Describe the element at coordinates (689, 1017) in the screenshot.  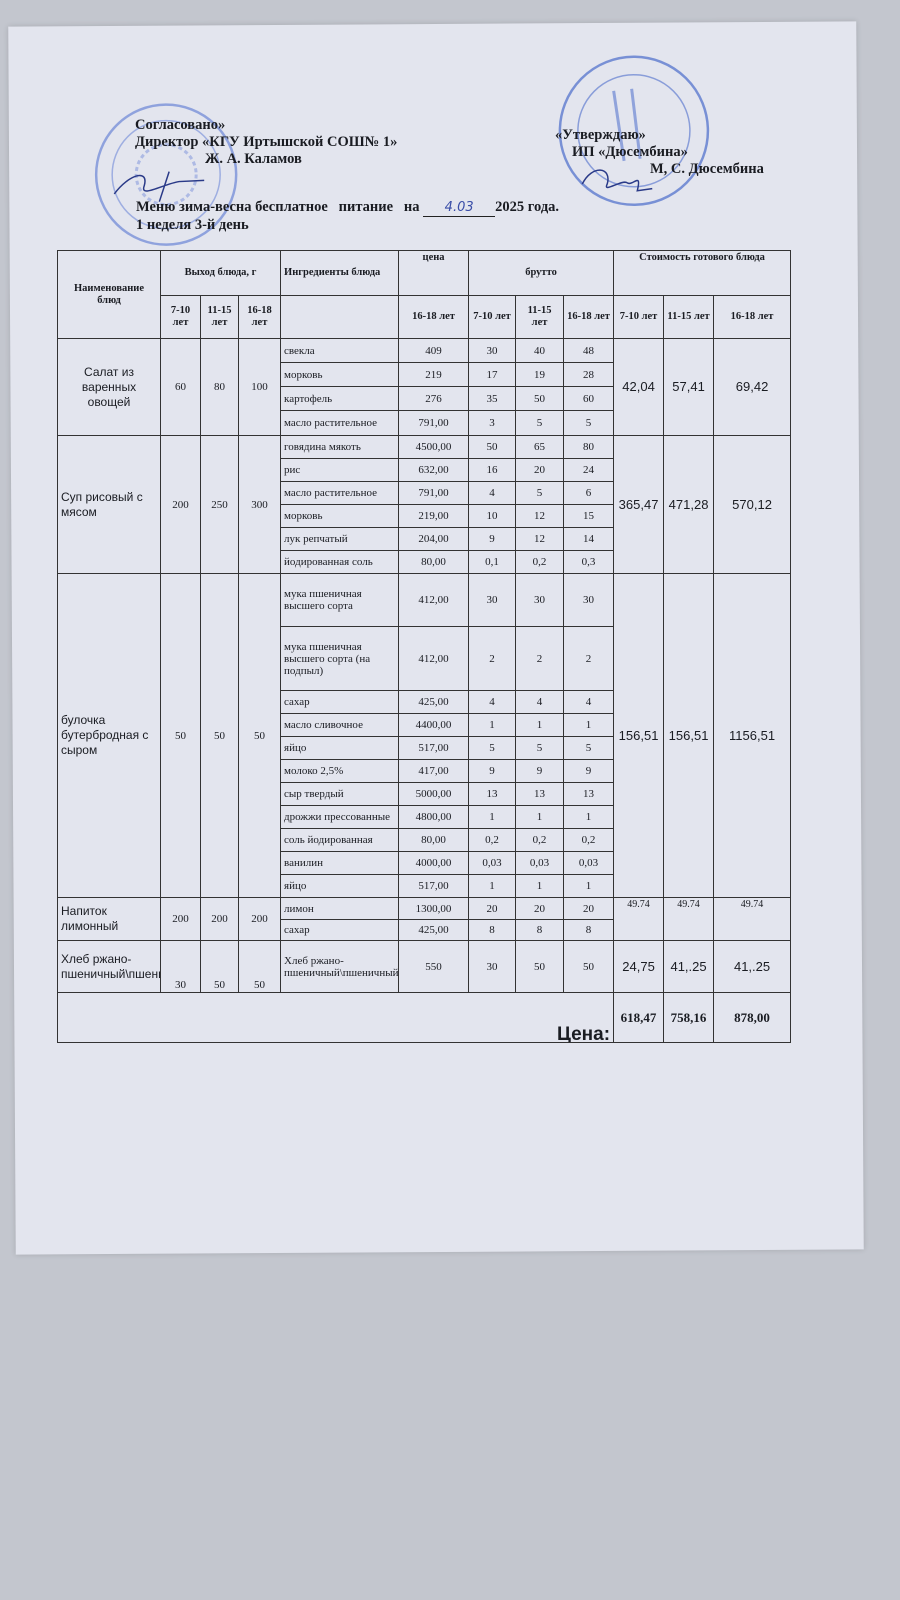
I see `total-cost: 758,16` at that location.